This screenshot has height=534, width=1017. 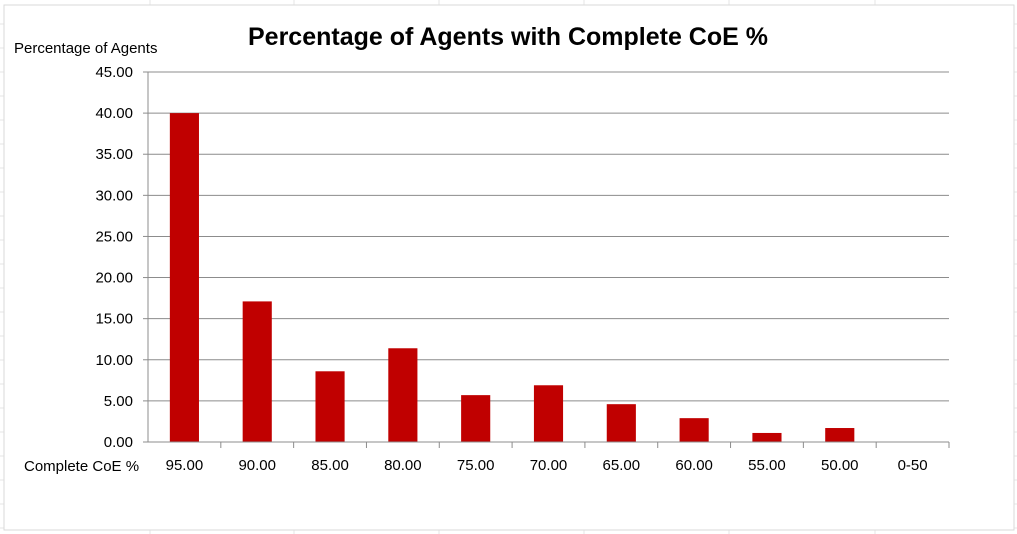 I want to click on x-tick-label: 75.00, so click(x=476, y=465).